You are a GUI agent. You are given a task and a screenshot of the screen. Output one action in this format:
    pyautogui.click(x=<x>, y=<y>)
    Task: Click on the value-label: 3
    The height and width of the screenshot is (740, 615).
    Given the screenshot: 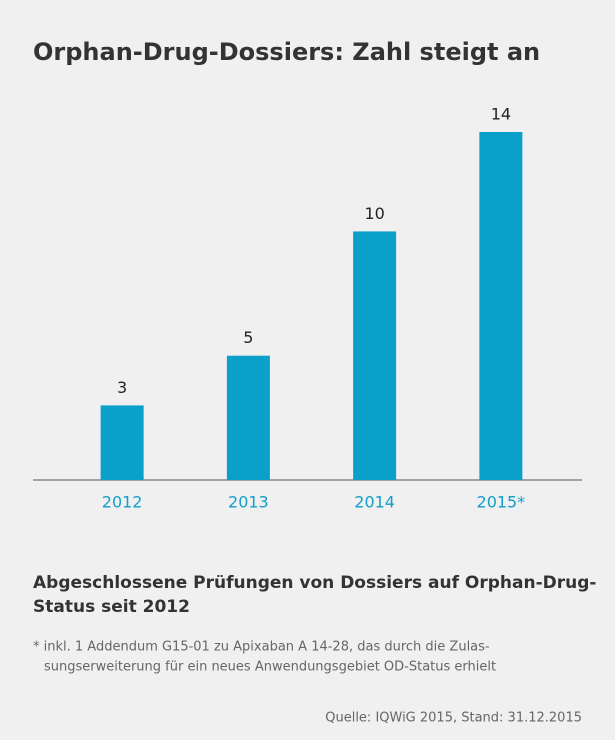 What is the action you would take?
    pyautogui.click(x=122, y=387)
    